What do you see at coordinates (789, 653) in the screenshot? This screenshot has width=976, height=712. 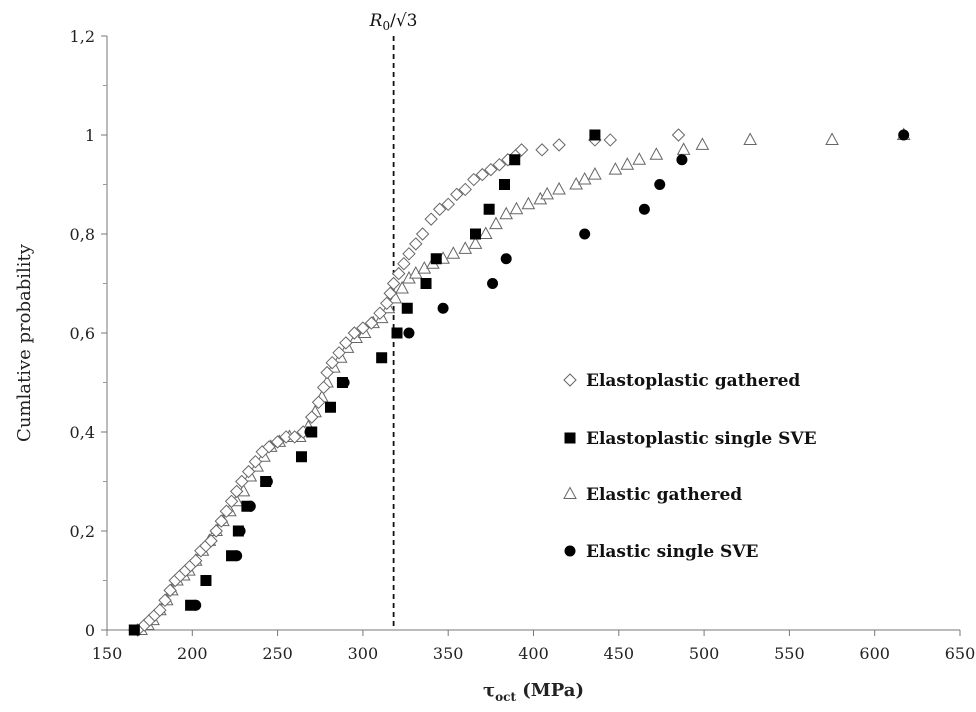 I see `x-tick-label: 550` at bounding box center [789, 653].